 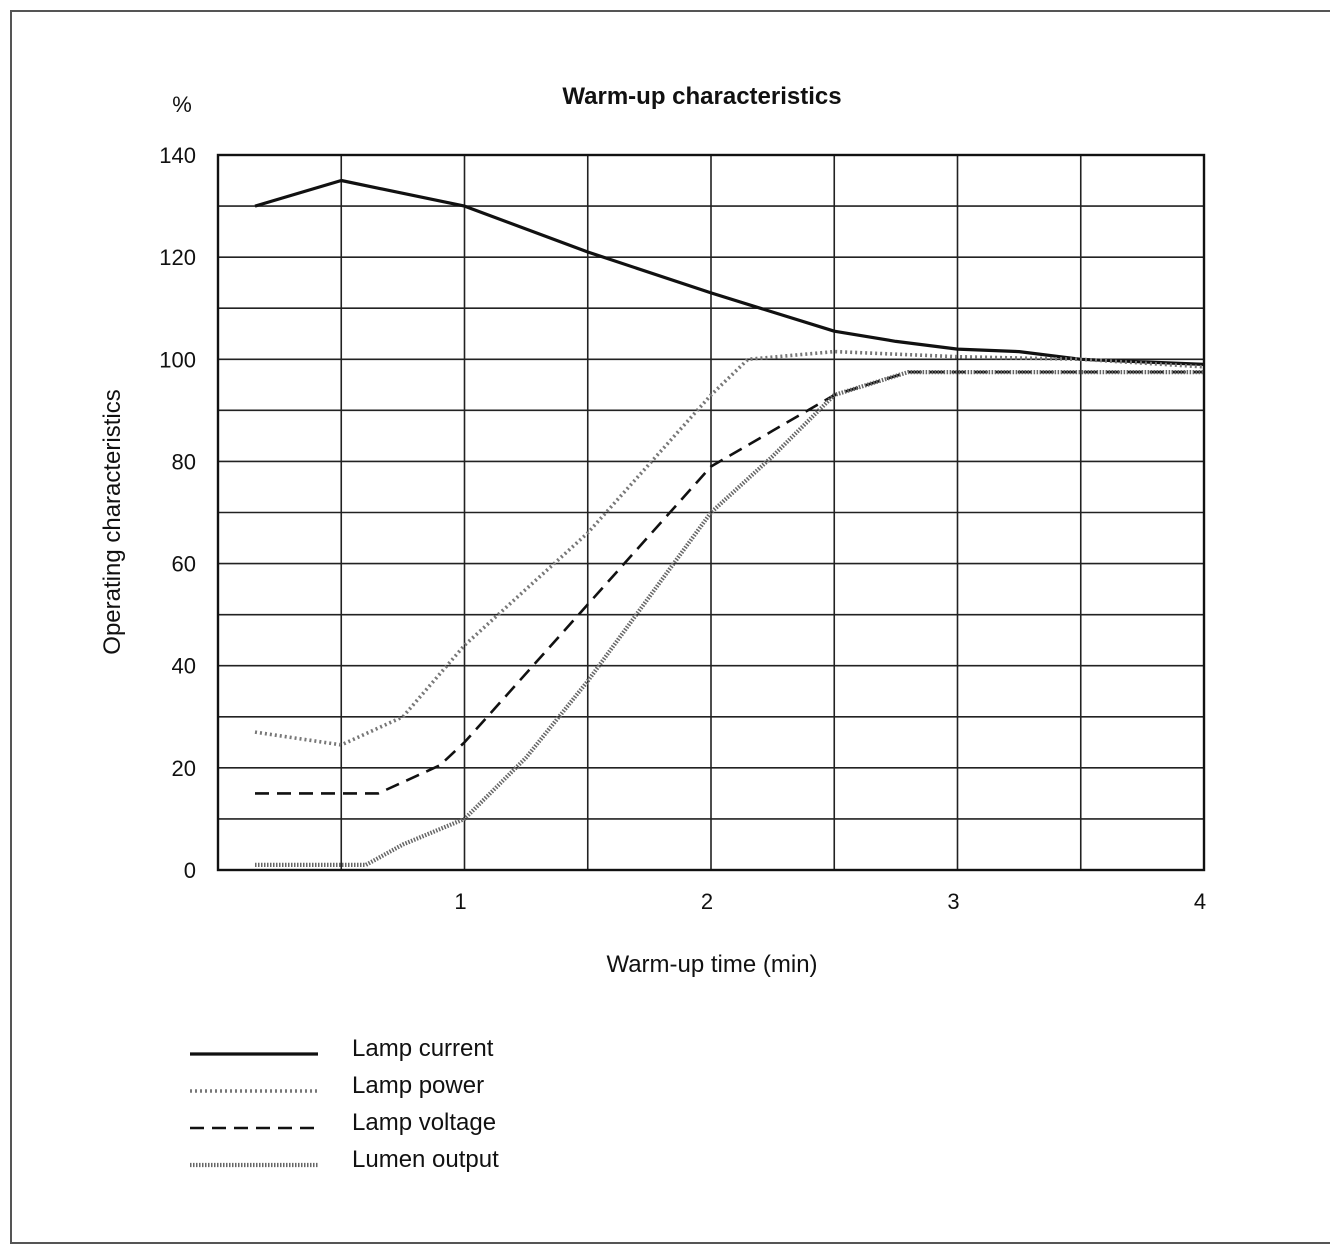 What do you see at coordinates (423, 1048) in the screenshot?
I see `legend-label-1: Lamp current` at bounding box center [423, 1048].